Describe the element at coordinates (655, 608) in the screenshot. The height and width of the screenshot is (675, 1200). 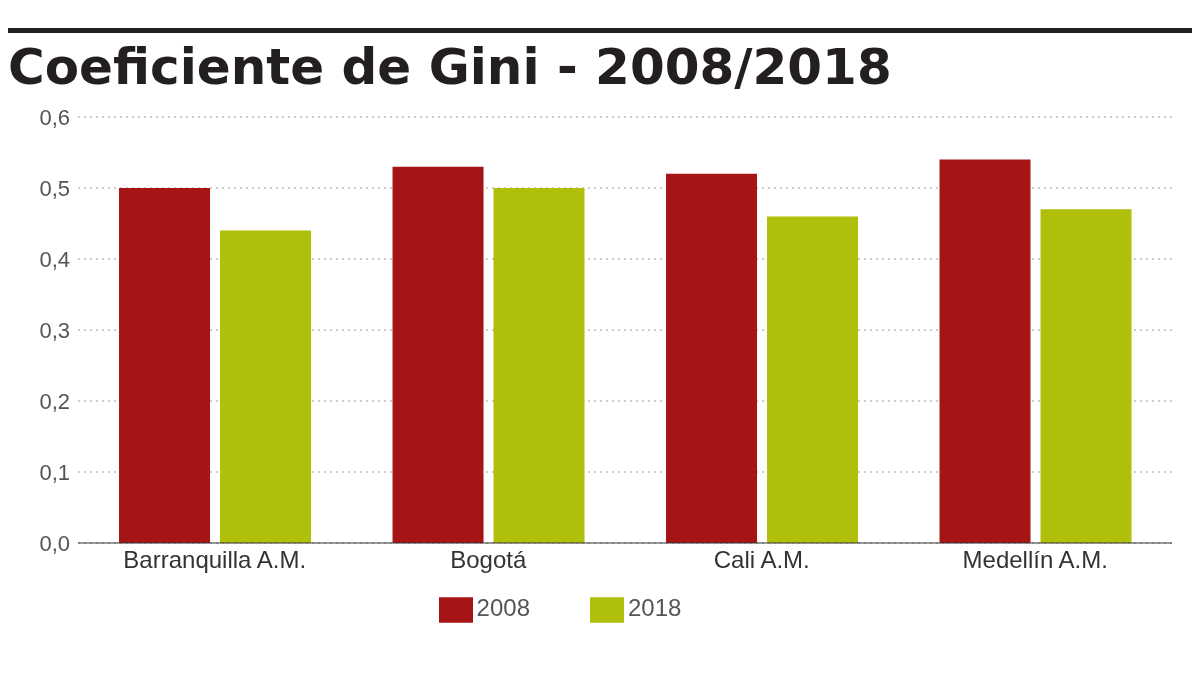
I see `legend-label: 2018` at that location.